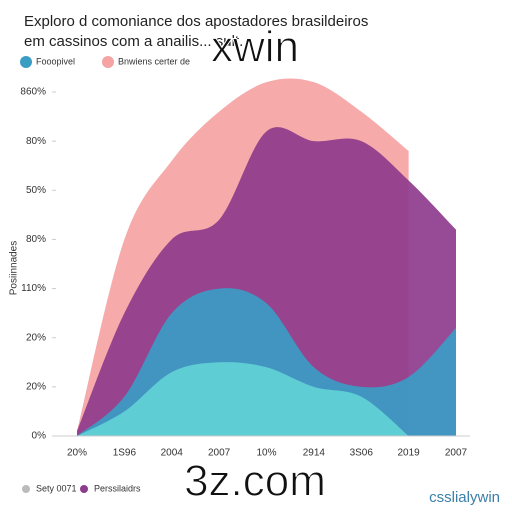 This screenshot has height=512, width=512. I want to click on area, so click(243, 399).